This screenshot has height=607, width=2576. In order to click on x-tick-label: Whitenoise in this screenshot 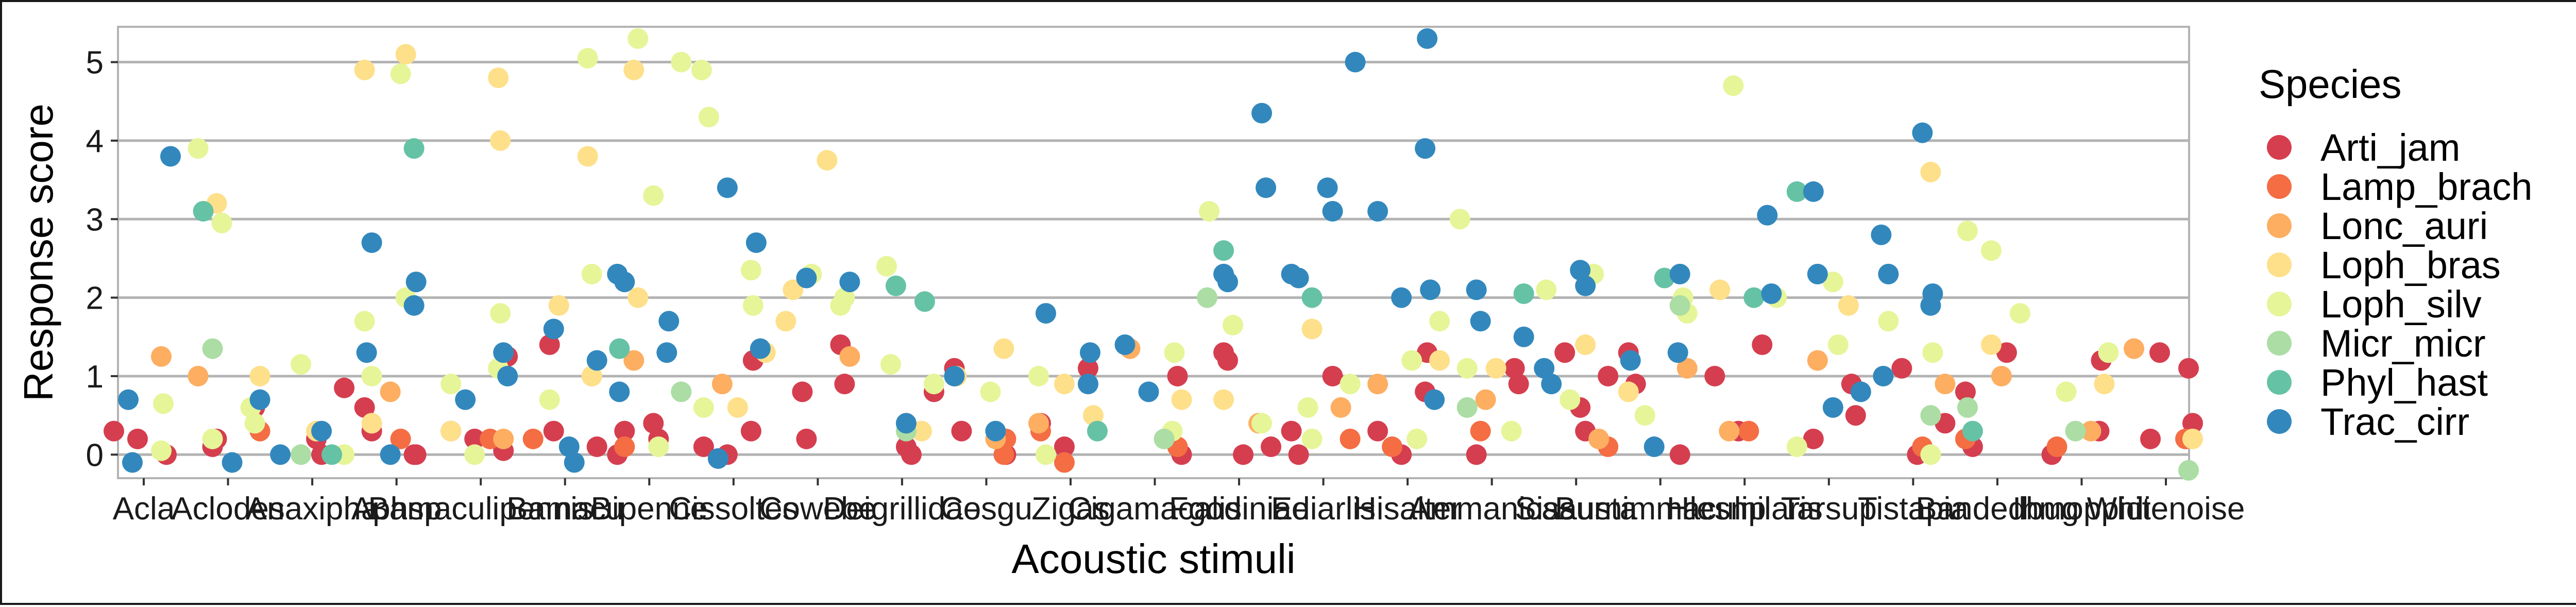, I will do `click(2166, 509)`.